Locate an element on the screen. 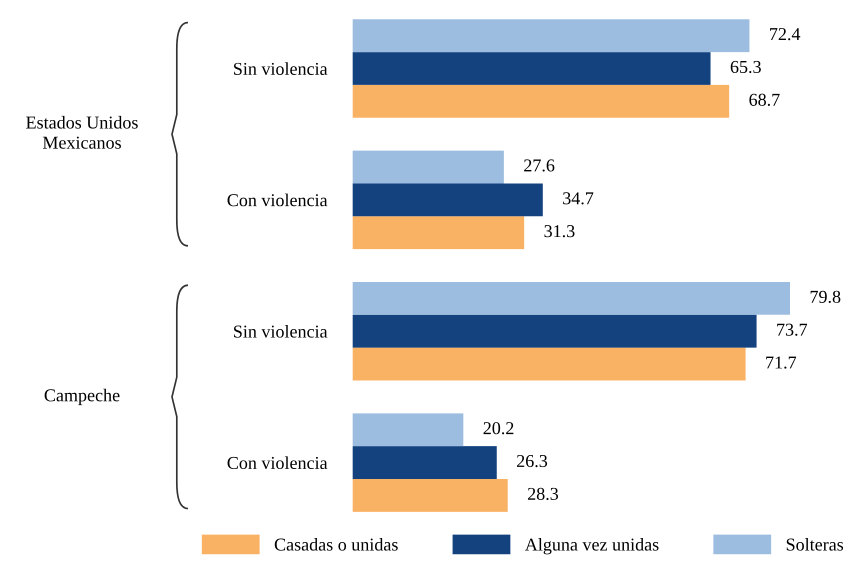 The image size is (860, 565). data-label: 28.3 is located at coordinates (543, 494).